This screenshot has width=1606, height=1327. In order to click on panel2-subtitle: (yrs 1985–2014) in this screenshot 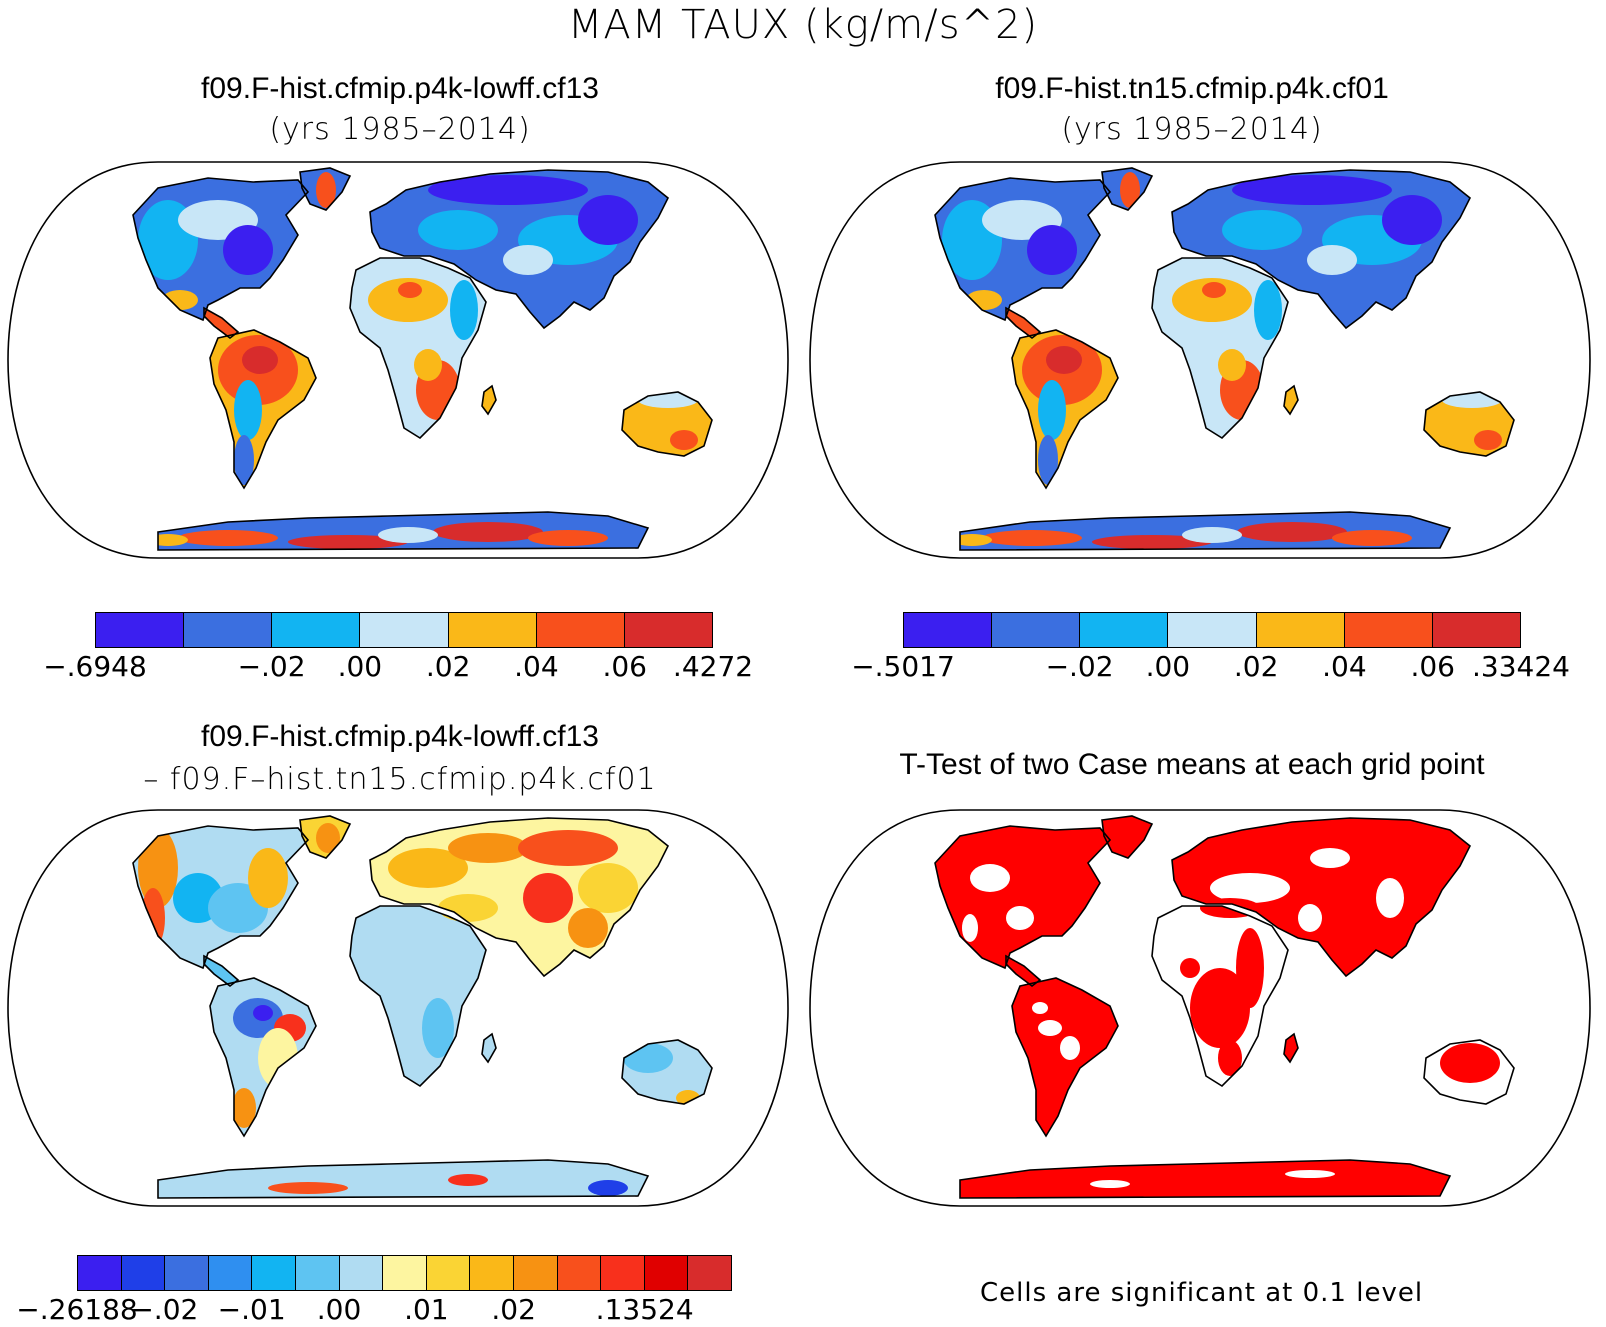, I will do `click(1192, 129)`.